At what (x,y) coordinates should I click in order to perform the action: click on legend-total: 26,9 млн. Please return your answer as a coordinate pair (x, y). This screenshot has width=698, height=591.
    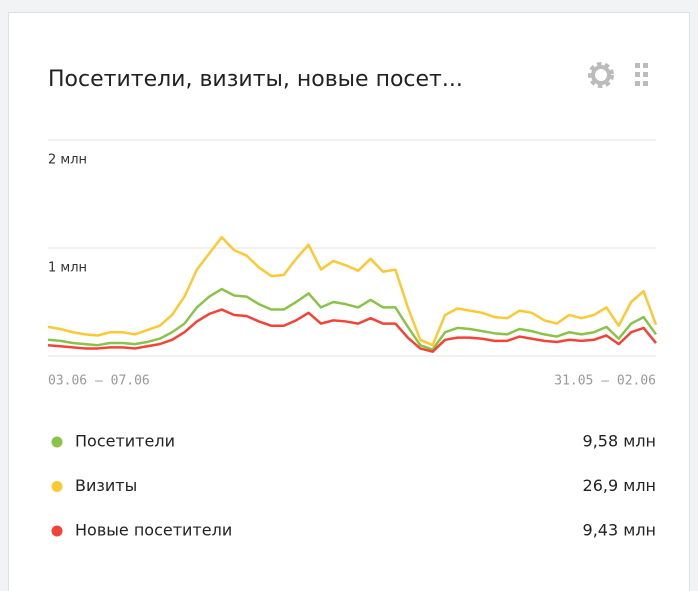
    Looking at the image, I should click on (619, 485).